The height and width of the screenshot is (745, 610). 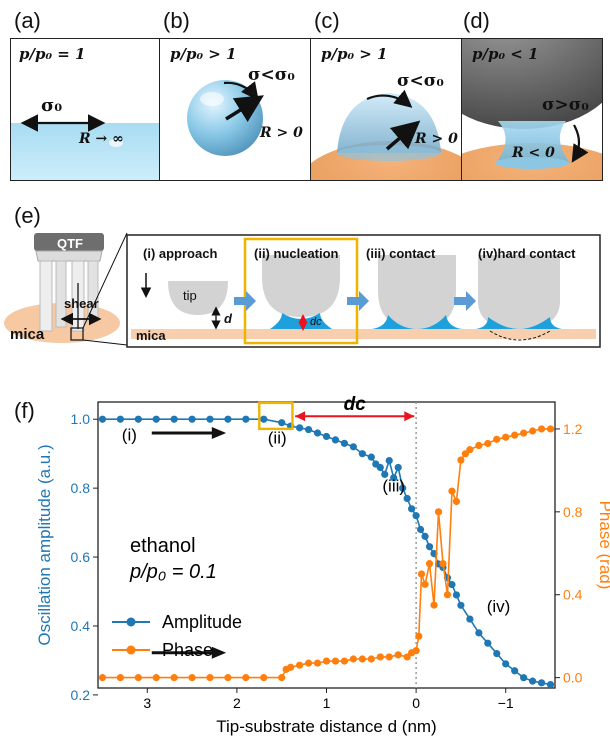 What do you see at coordinates (190, 295) in the screenshot?
I see `tip-label: tip` at bounding box center [190, 295].